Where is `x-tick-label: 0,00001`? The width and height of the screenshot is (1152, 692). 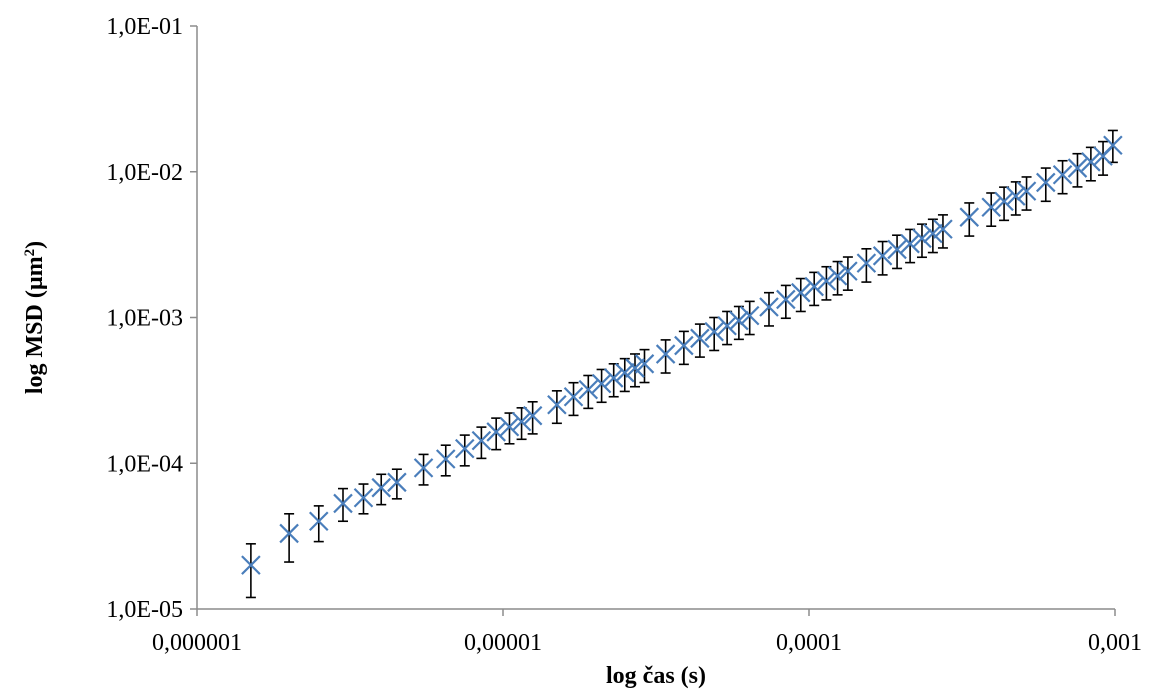 x-tick-label: 0,00001 is located at coordinates (503, 643).